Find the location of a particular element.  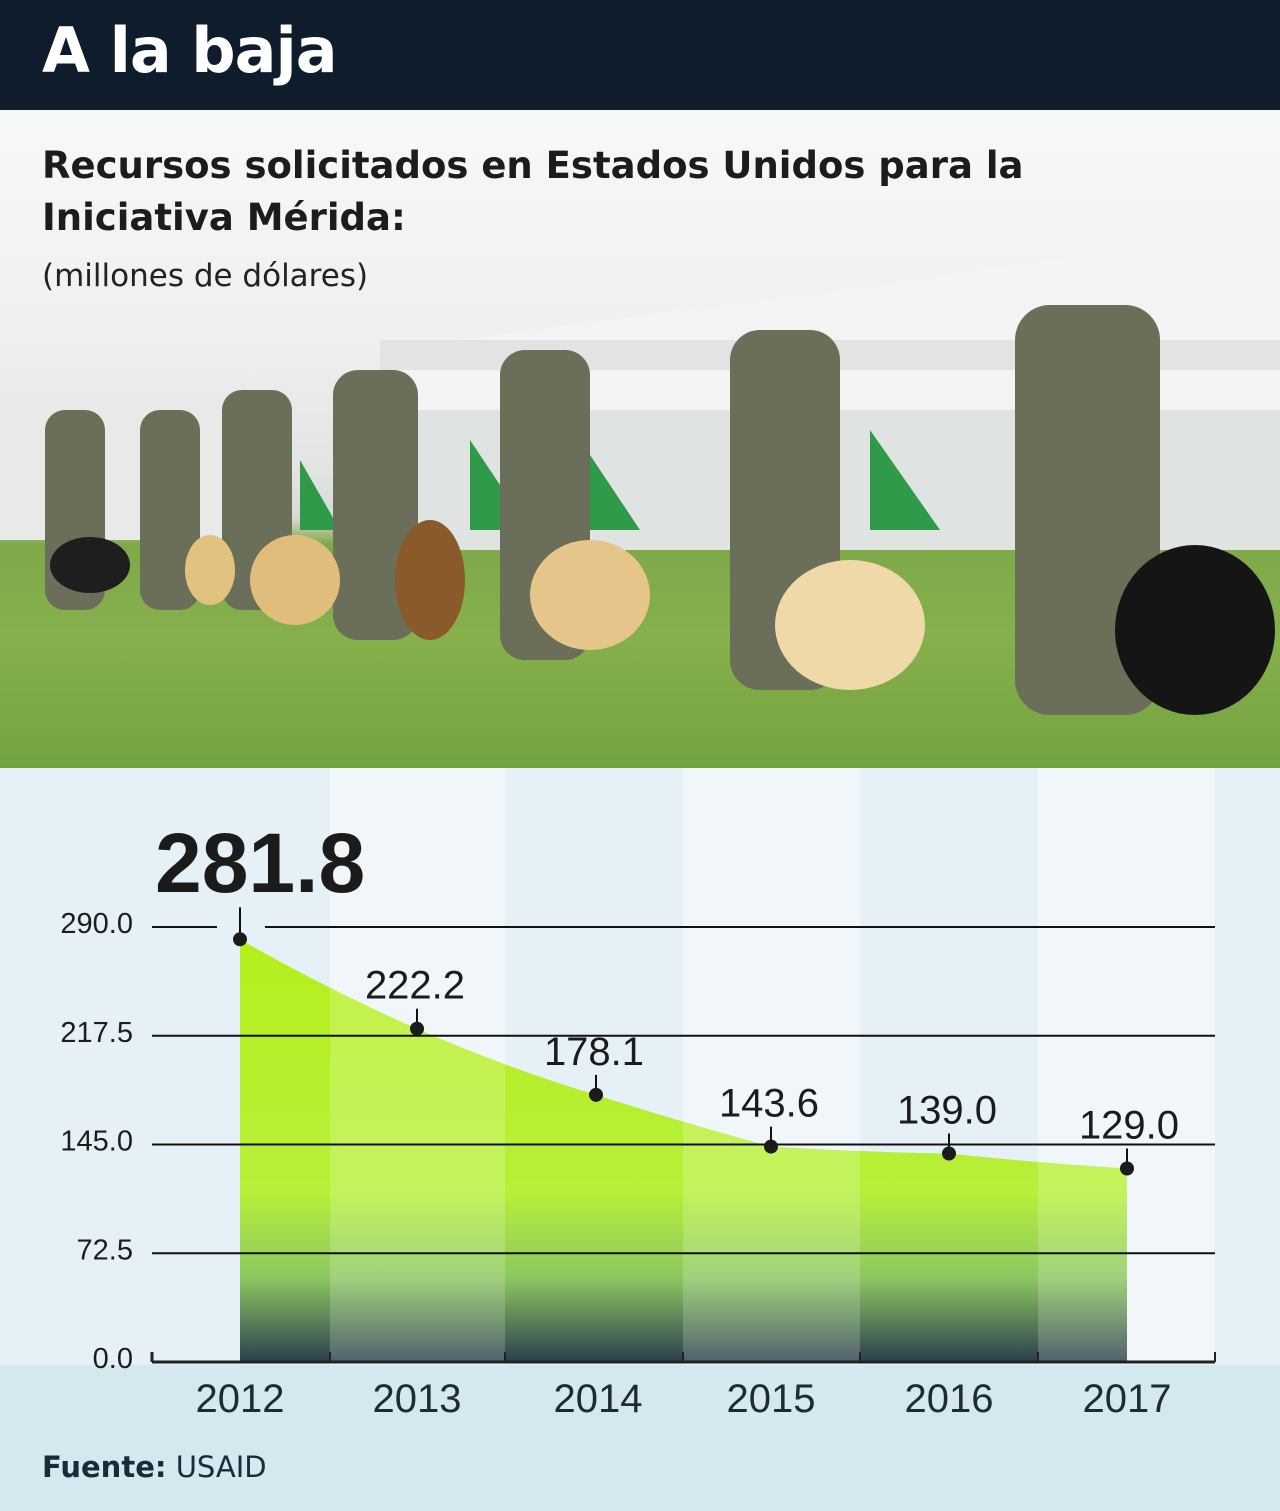

axis-band is located at coordinates (640, 1438).